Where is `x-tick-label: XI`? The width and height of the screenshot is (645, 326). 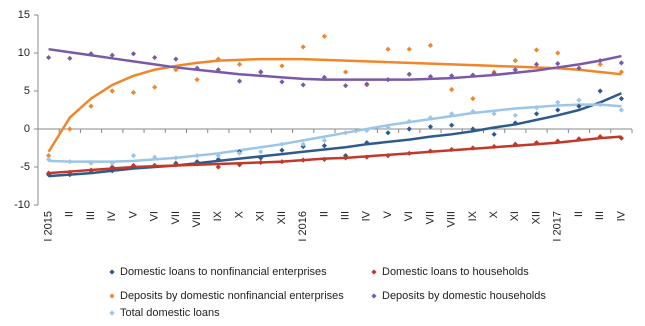
x-tick-label: XI is located at coordinates (515, 216).